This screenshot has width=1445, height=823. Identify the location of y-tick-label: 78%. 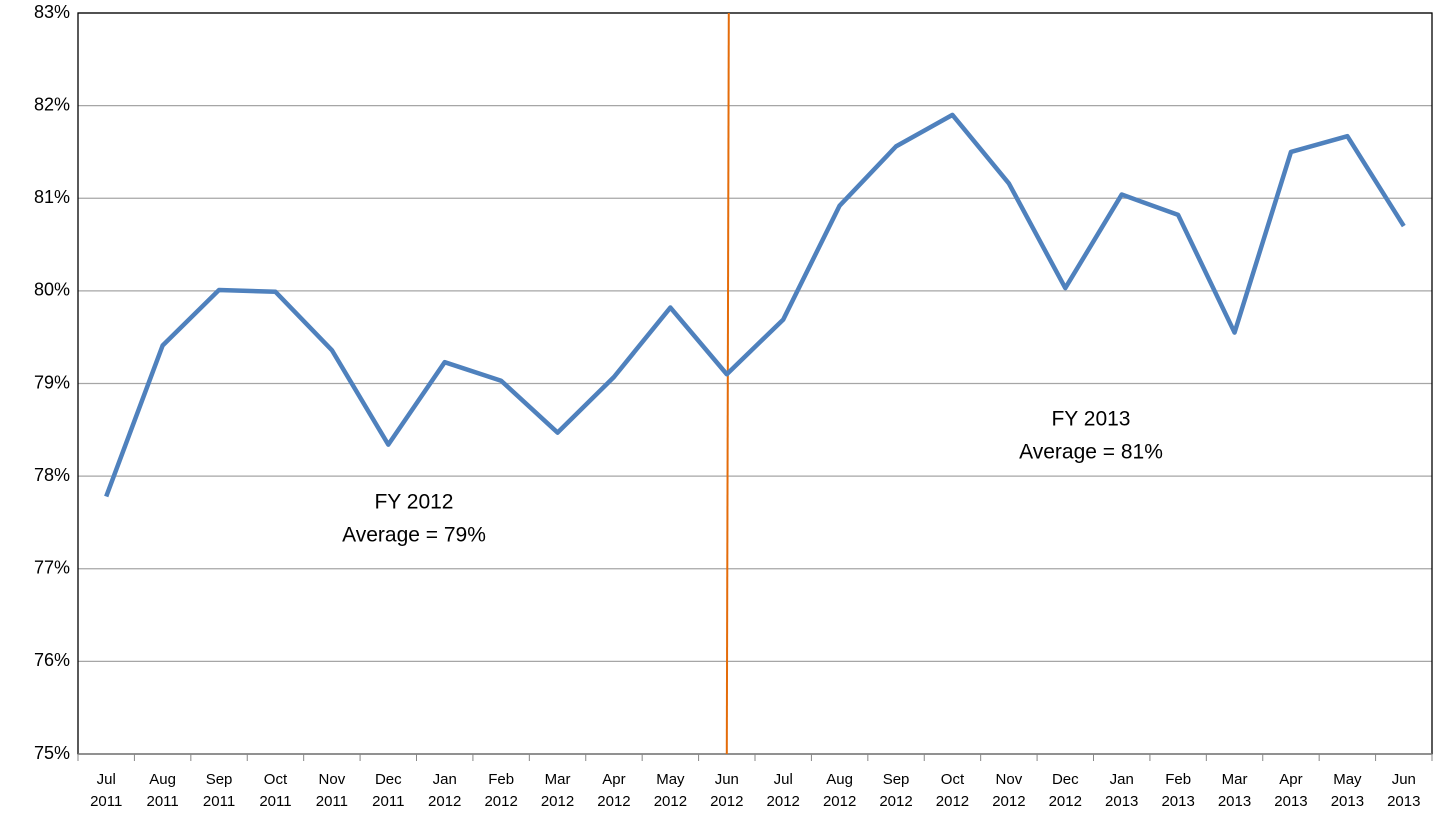
(52, 475).